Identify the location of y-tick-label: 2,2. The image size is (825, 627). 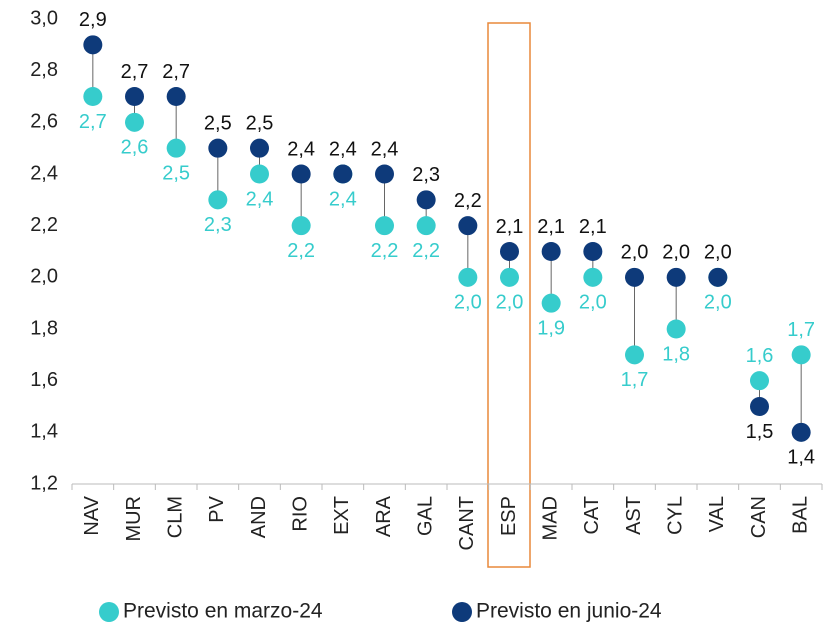
(44, 225).